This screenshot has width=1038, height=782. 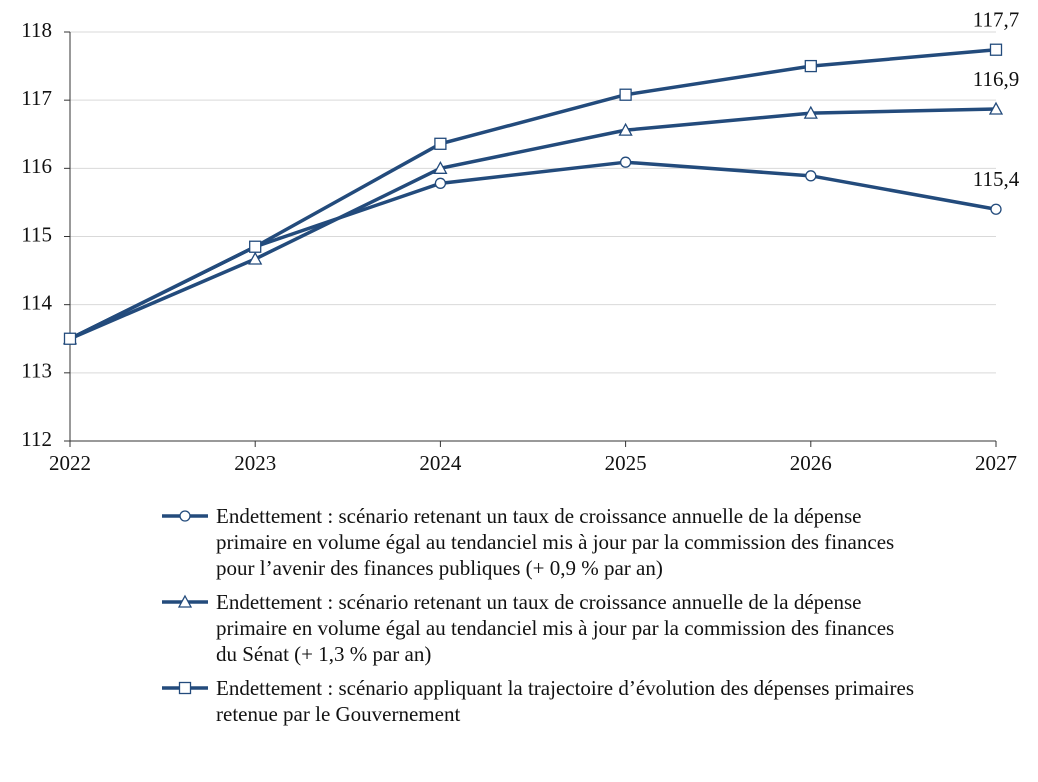 I want to click on x-tick-label: 2027, so click(x=996, y=463).